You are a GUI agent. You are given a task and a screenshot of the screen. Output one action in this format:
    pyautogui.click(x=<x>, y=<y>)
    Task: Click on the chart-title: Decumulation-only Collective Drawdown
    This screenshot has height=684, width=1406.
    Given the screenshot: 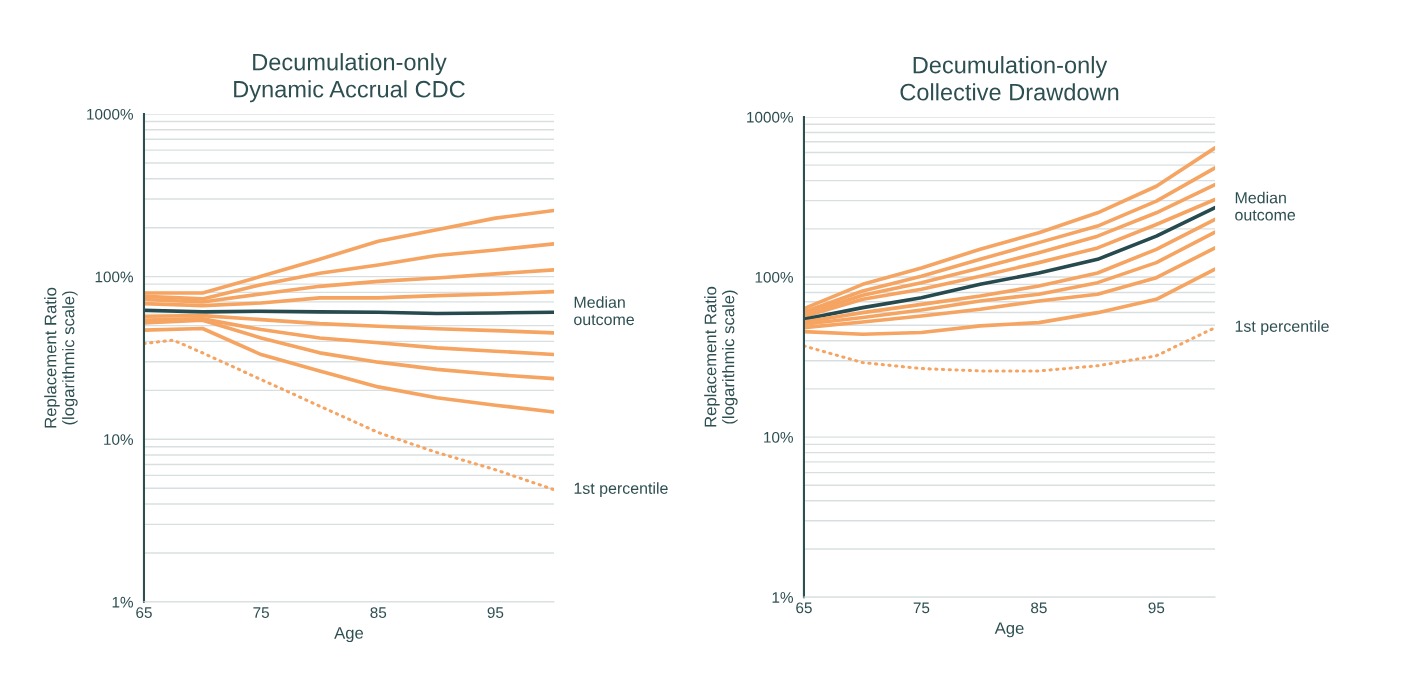 What is the action you would take?
    pyautogui.click(x=1009, y=78)
    